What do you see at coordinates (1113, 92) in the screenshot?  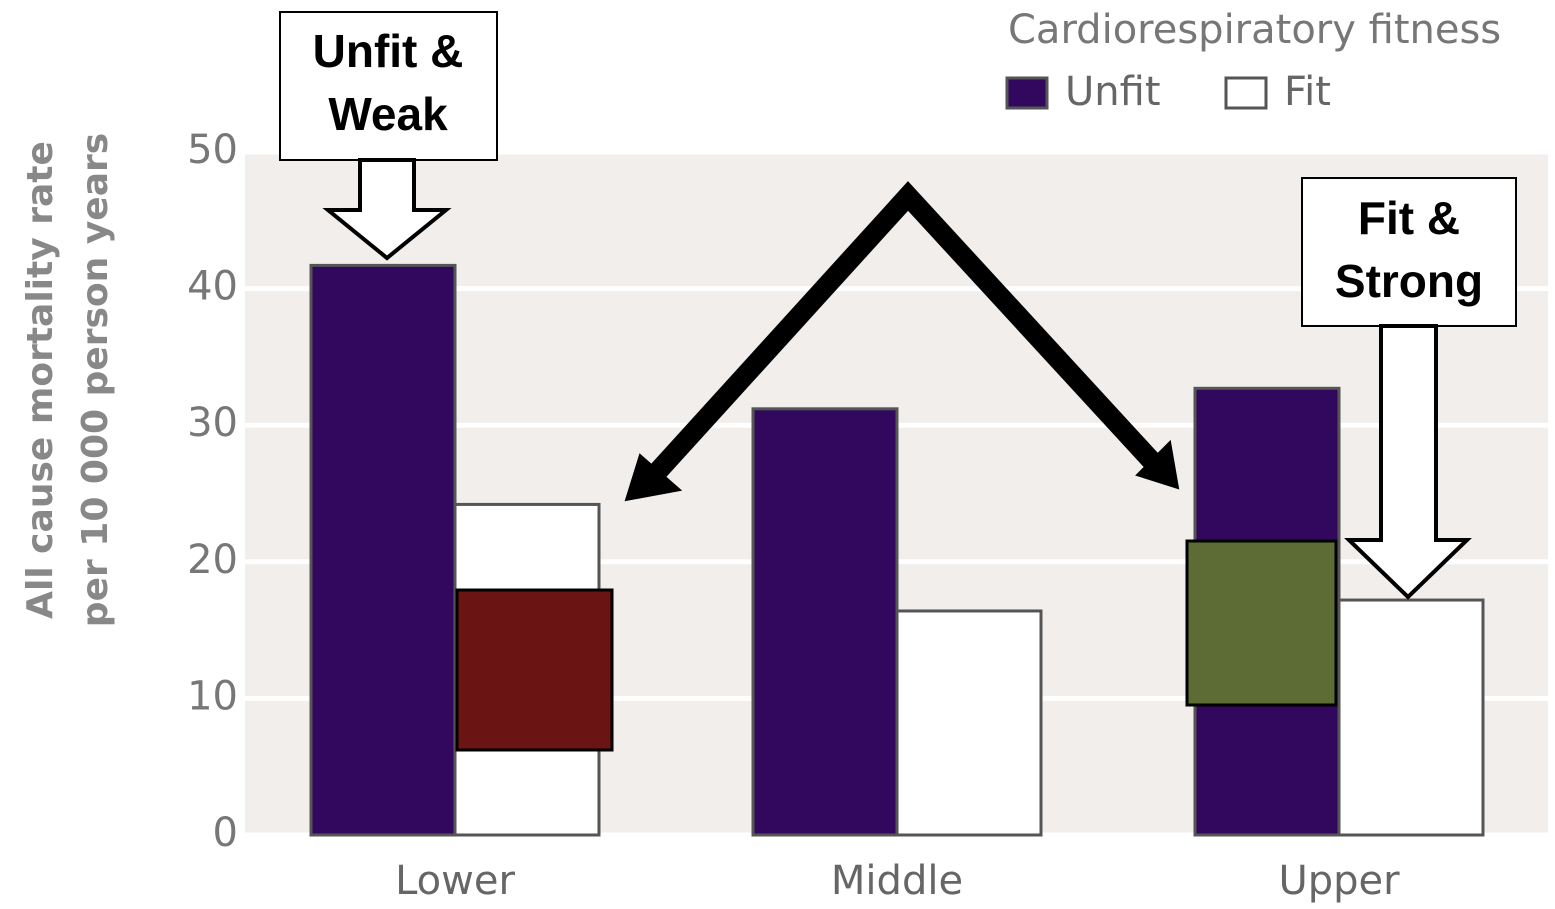 I see `legend-label: Unfit` at bounding box center [1113, 92].